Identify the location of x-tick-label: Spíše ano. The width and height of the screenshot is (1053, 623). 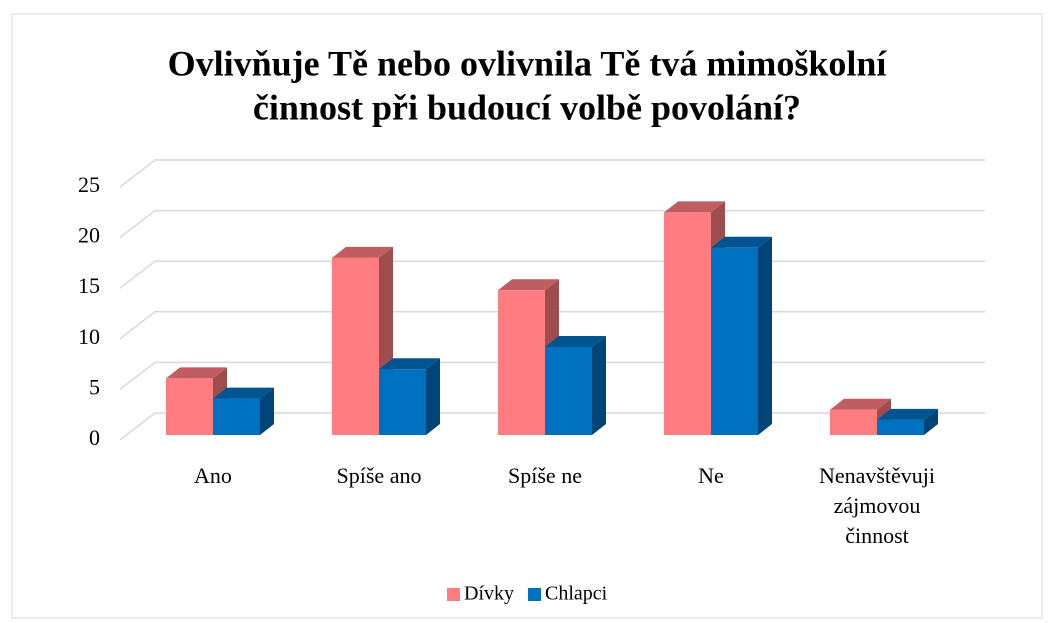
(379, 475).